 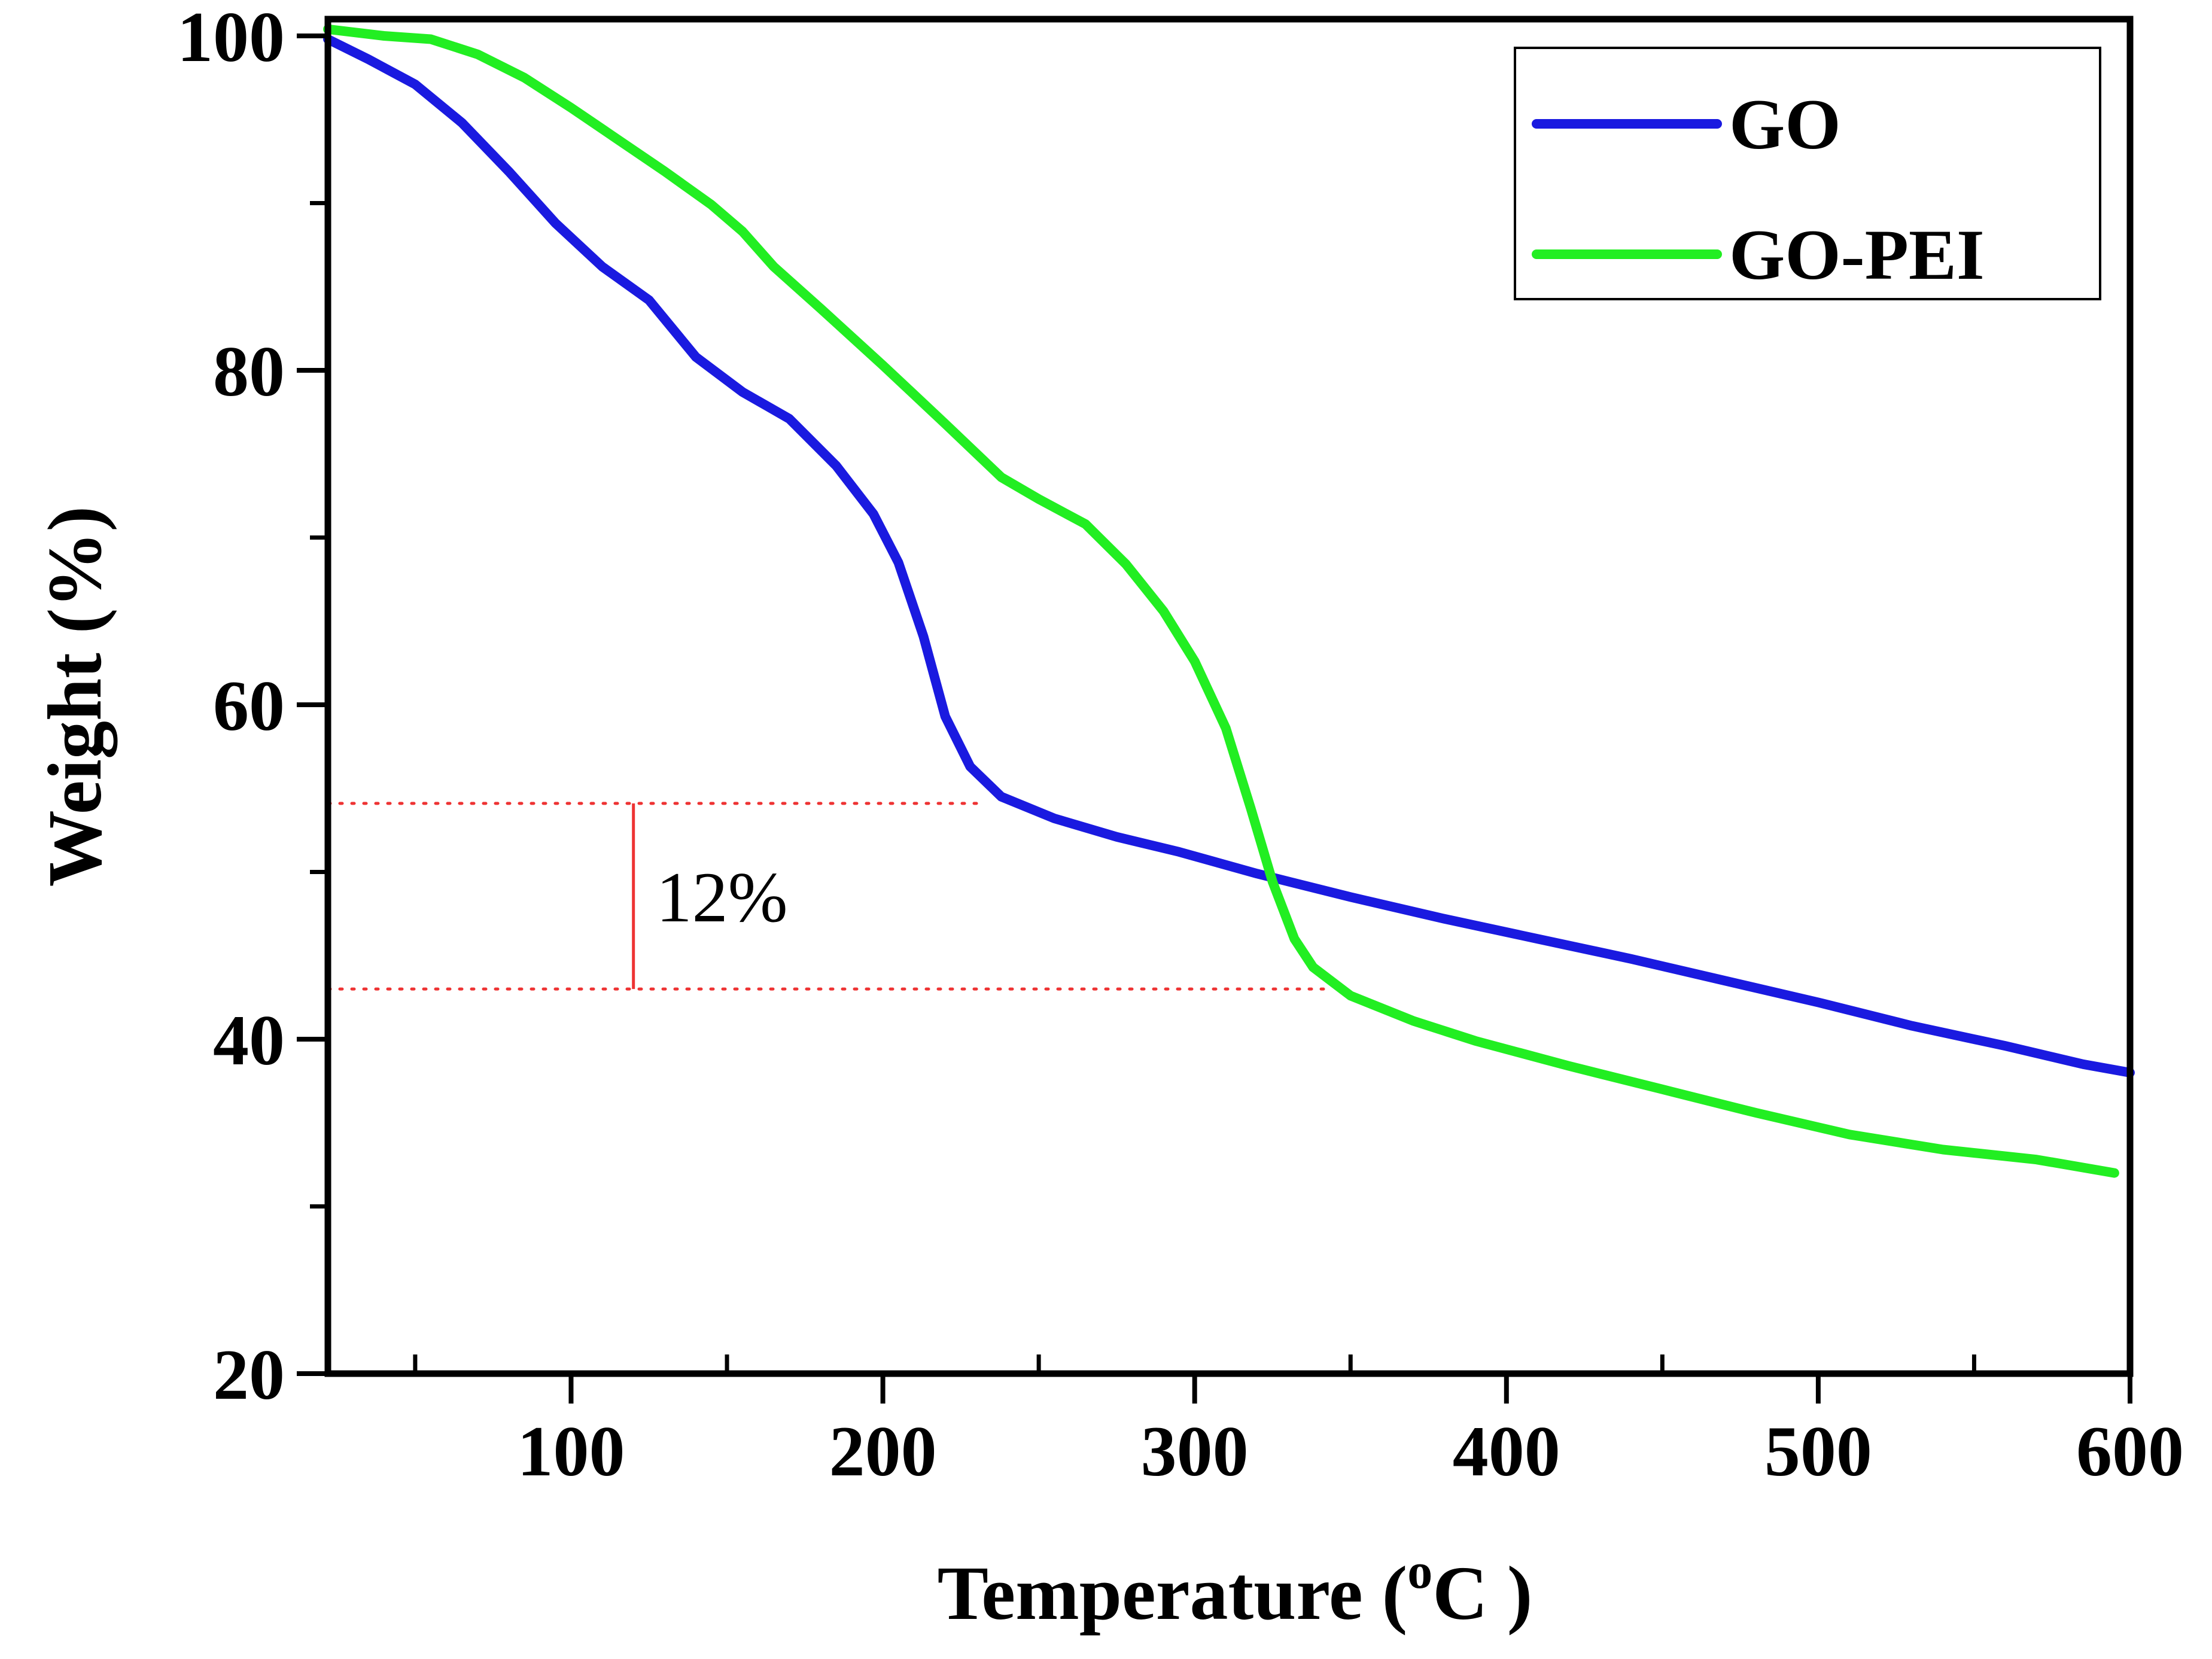 I want to click on x-tick-label: 600, so click(x=2130, y=1451).